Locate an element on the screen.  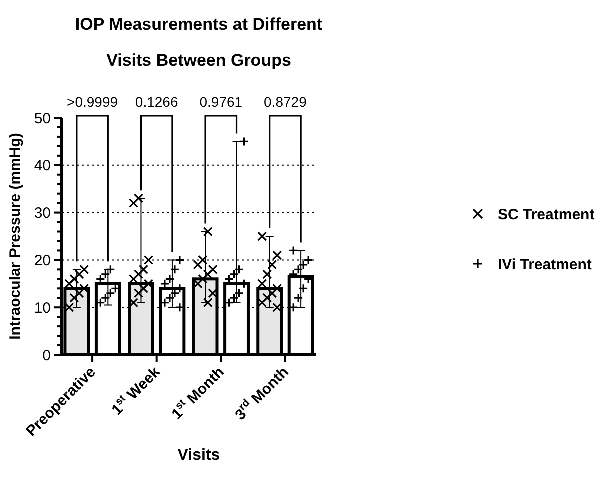
x-axis-title: Visits is located at coordinates (199, 455).